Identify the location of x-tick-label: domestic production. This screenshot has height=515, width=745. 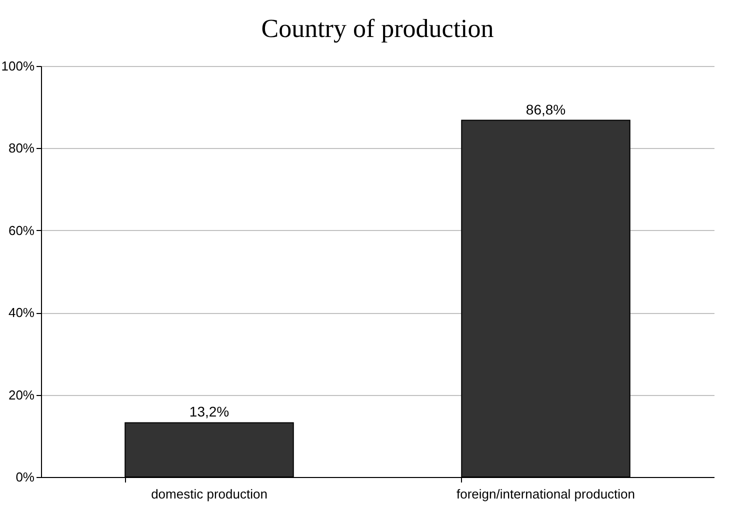
(209, 494).